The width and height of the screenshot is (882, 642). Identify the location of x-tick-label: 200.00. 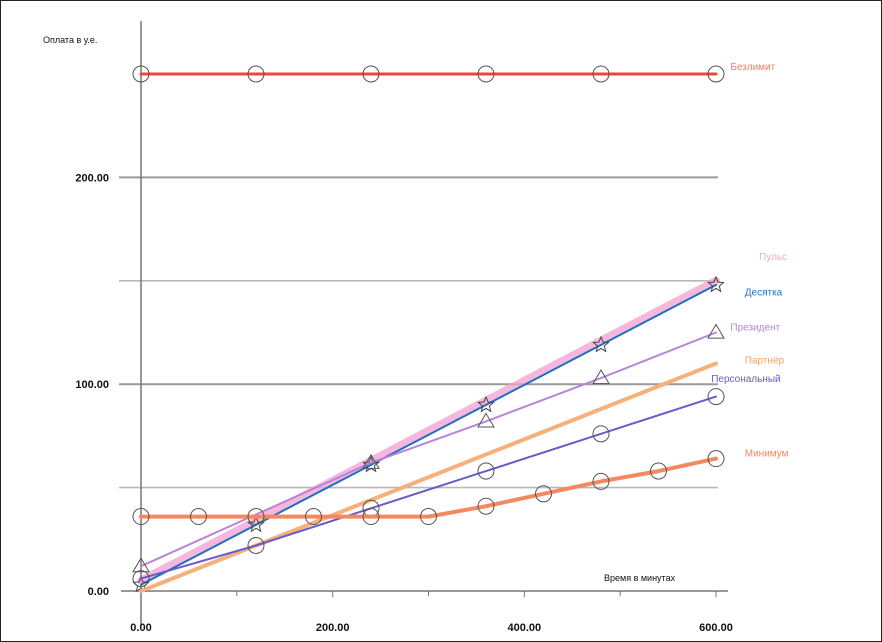
(333, 628).